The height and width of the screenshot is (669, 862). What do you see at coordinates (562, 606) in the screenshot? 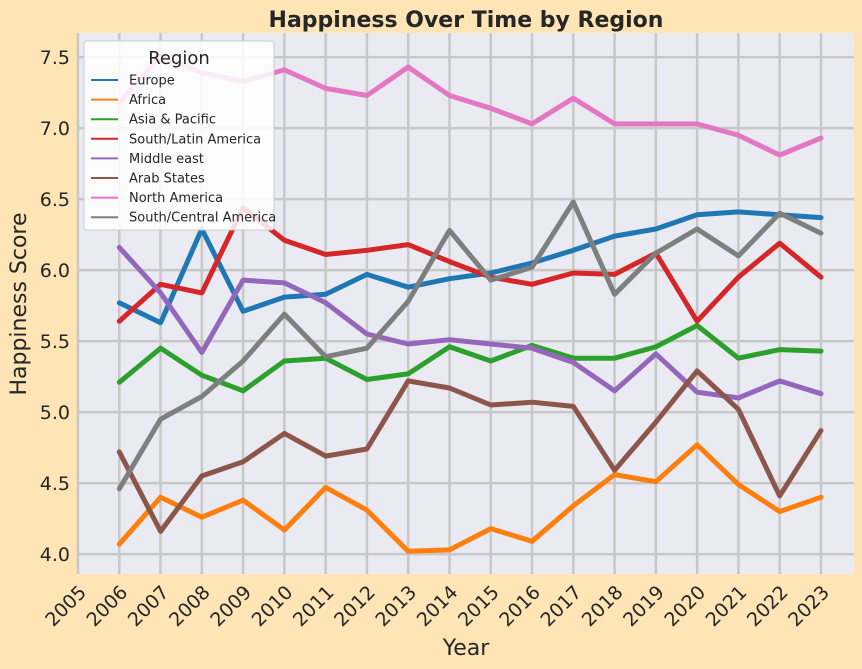
I see `x-tick-label: 2017` at bounding box center [562, 606].